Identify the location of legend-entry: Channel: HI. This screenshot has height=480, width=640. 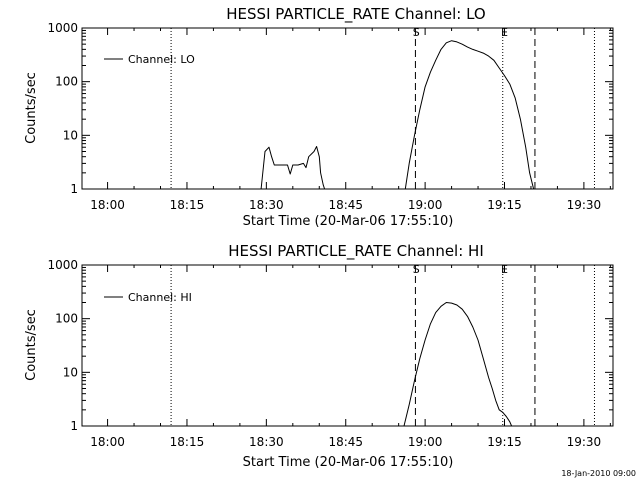
(160, 297).